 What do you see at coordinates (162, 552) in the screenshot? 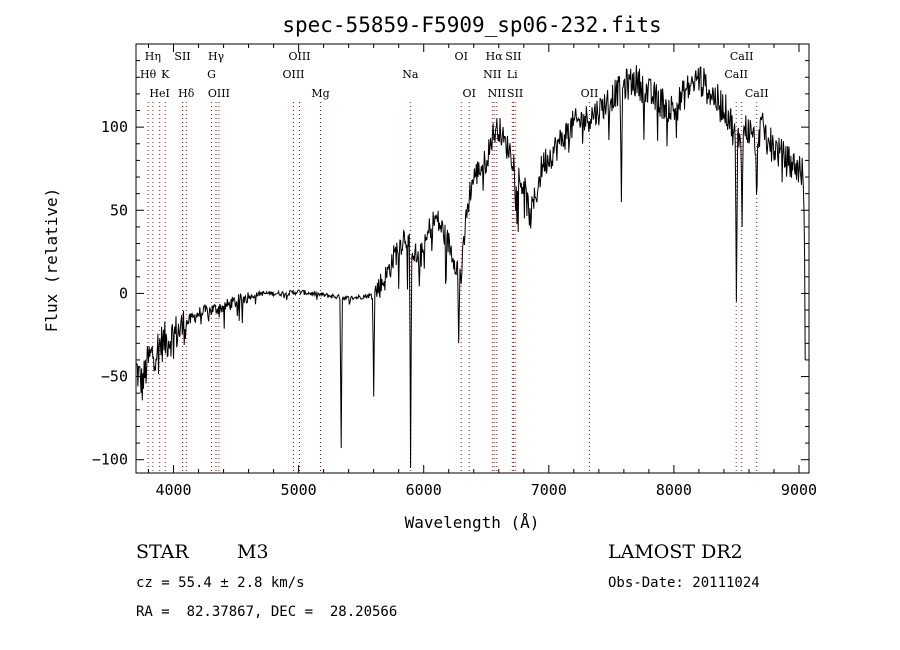
I see `object-type: STAR` at bounding box center [162, 552].